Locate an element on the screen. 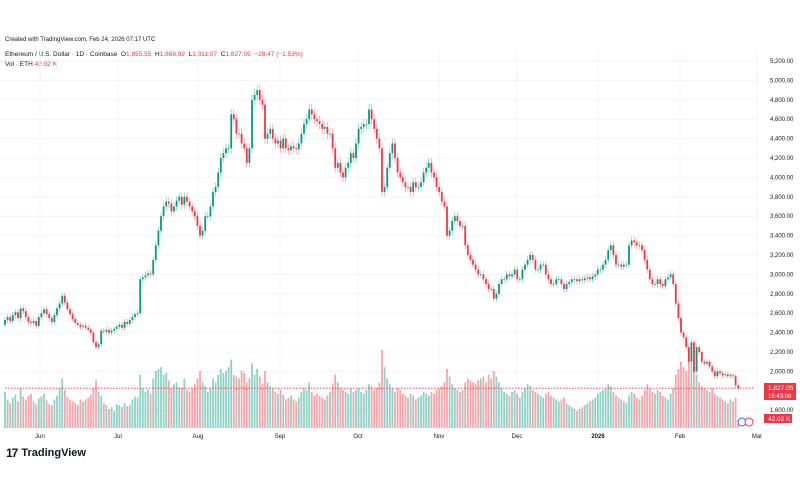 This screenshot has width=800, height=500. y-tick-label: 3,000.00 is located at coordinates (782, 275).